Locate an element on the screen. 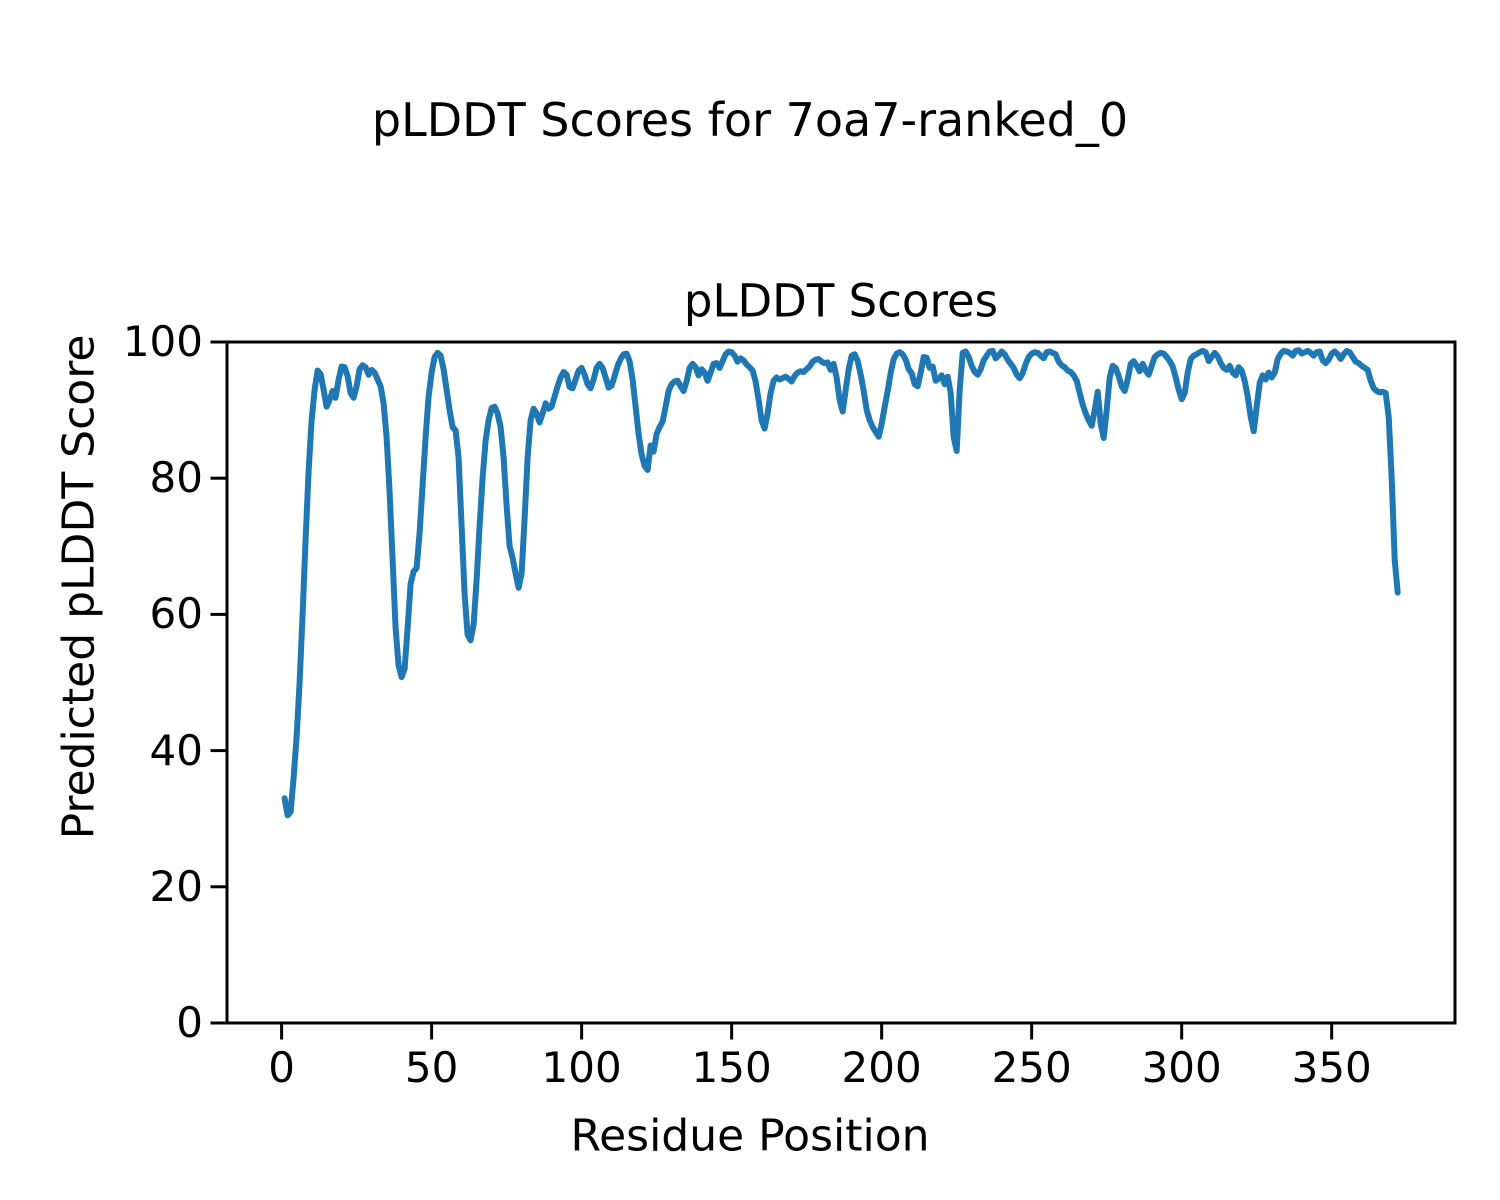 The width and height of the screenshot is (1500, 1200). x-tick-label: 300 is located at coordinates (1181, 1067).